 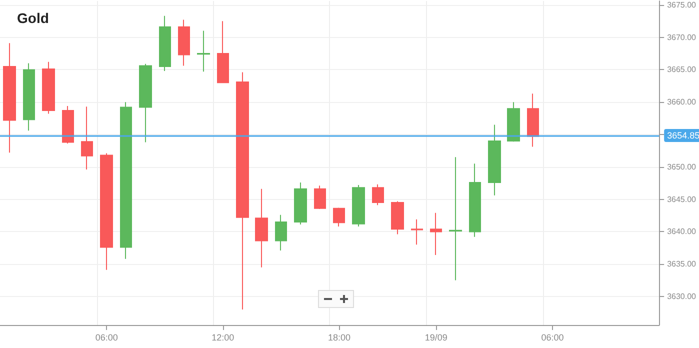 What do you see at coordinates (682, 37) in the screenshot?
I see `y-tick-label: 3670.00` at bounding box center [682, 37].